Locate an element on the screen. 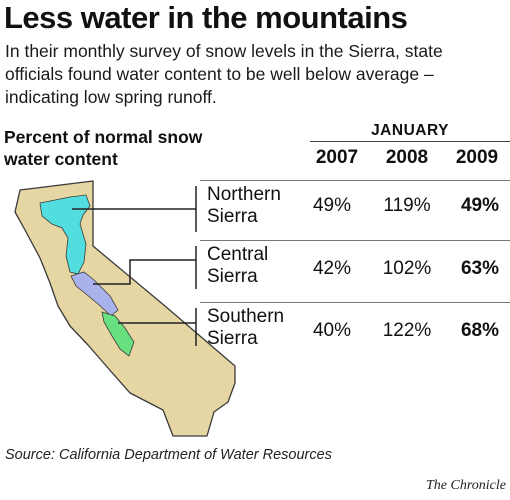 The width and height of the screenshot is (510, 500). region-label-line: Northern is located at coordinates (244, 194).